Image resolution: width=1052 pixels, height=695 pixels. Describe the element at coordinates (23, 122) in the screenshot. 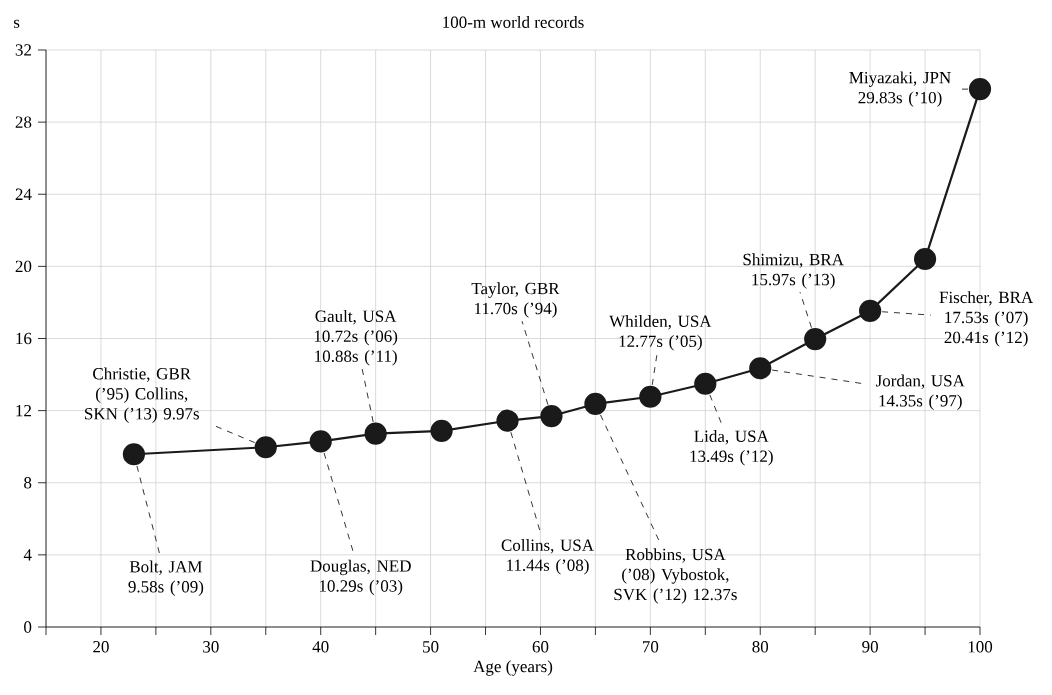

I see `y-tick-label: 28` at that location.